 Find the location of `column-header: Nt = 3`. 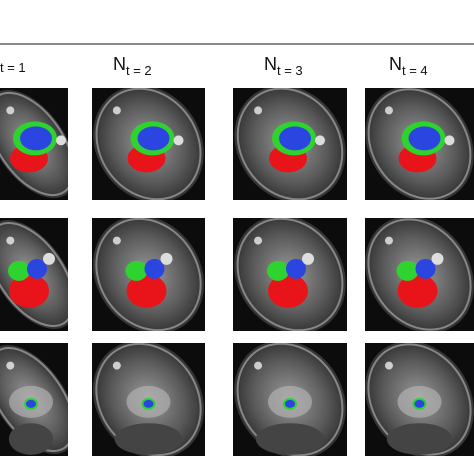

column-header: Nt = 3 is located at coordinates (283, 66).